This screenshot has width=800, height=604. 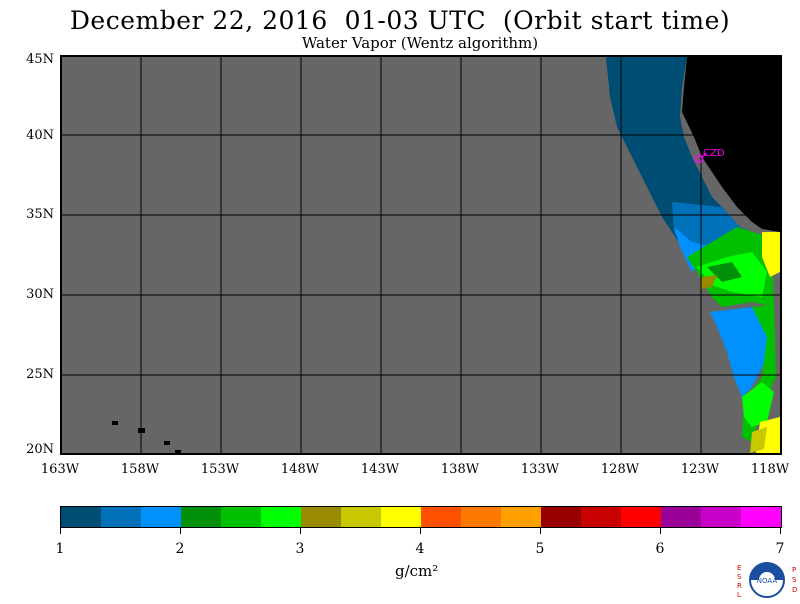 I want to click on water-vapor-band-dark-green, so click(x=724, y=272).